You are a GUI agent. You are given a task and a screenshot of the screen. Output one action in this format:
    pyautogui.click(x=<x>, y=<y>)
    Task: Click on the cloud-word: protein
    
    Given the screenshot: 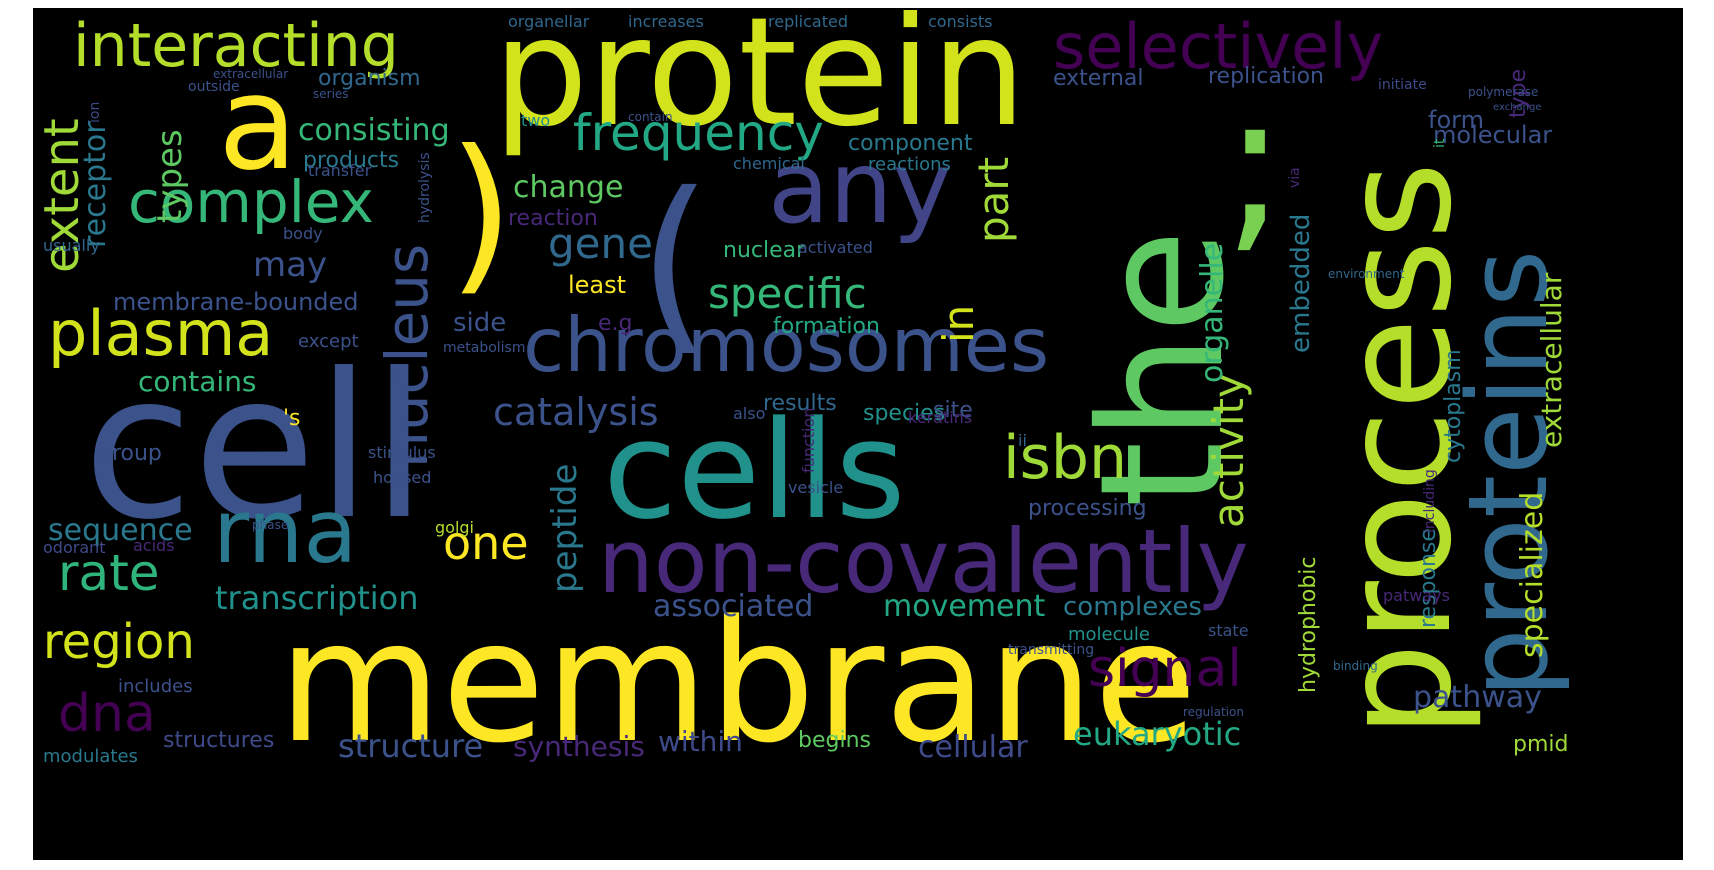 What is the action you would take?
    pyautogui.click(x=760, y=84)
    